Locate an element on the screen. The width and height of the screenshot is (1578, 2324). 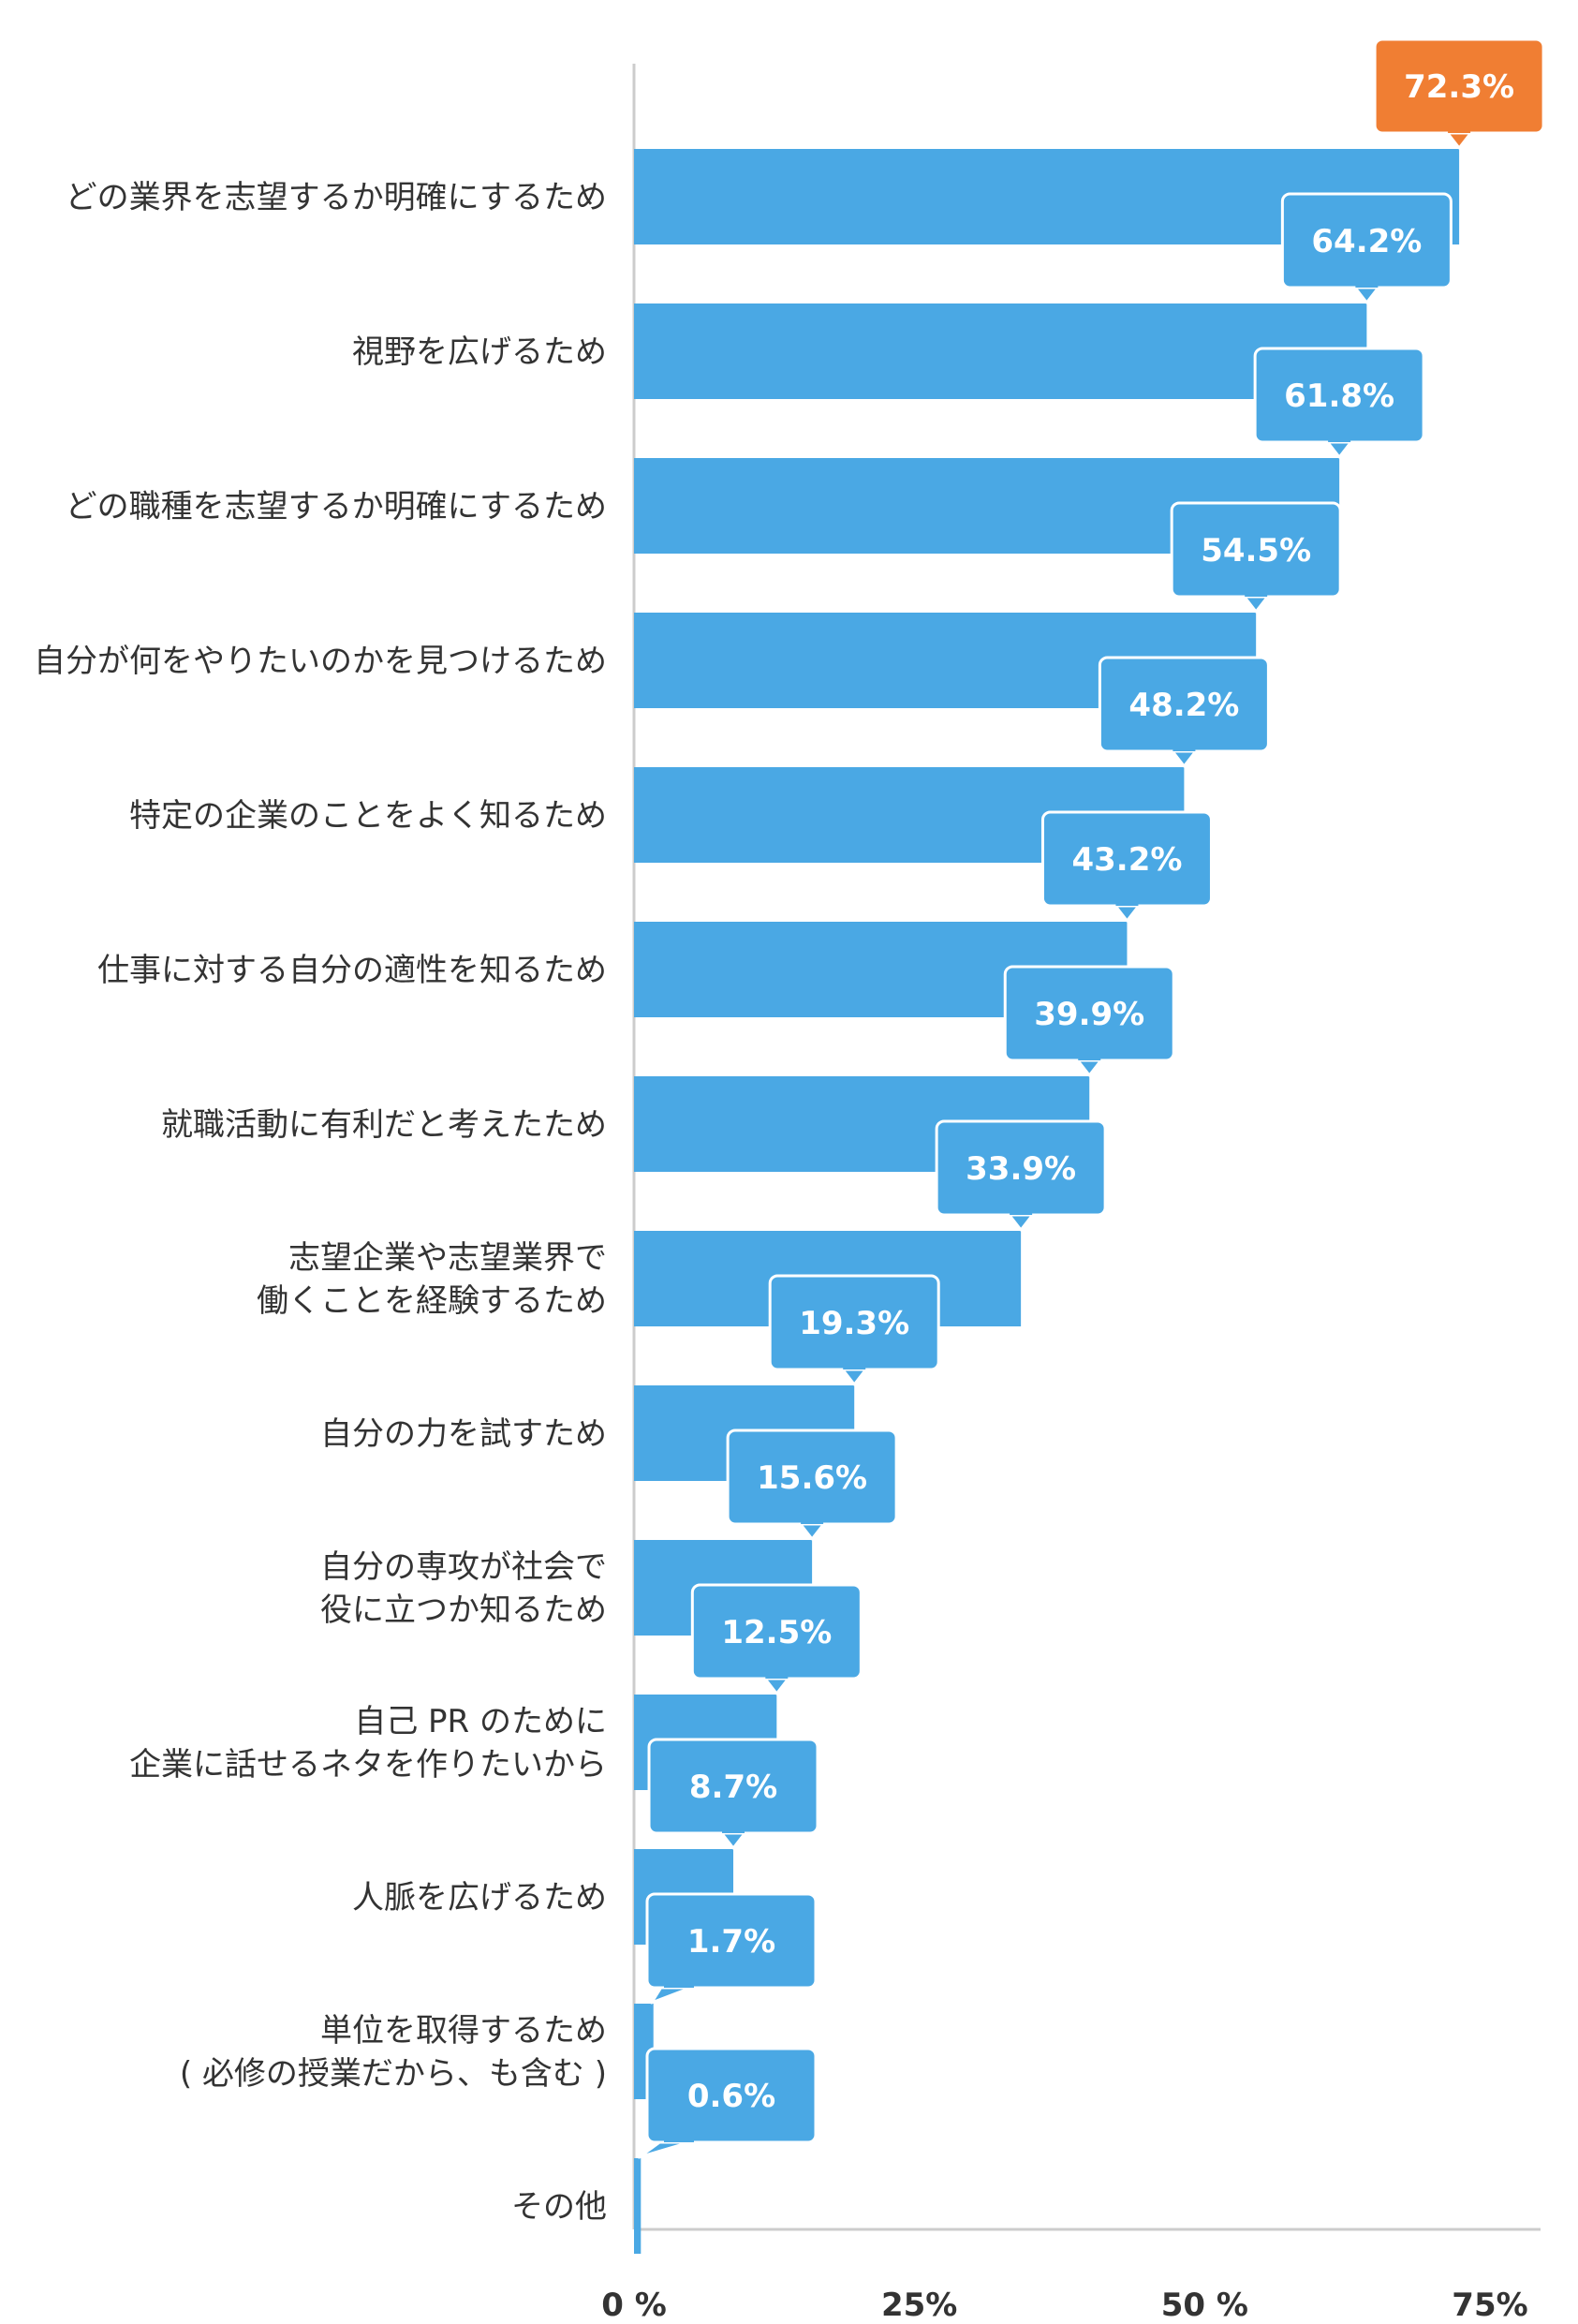
category-label: その他 is located at coordinates (559, 2207).